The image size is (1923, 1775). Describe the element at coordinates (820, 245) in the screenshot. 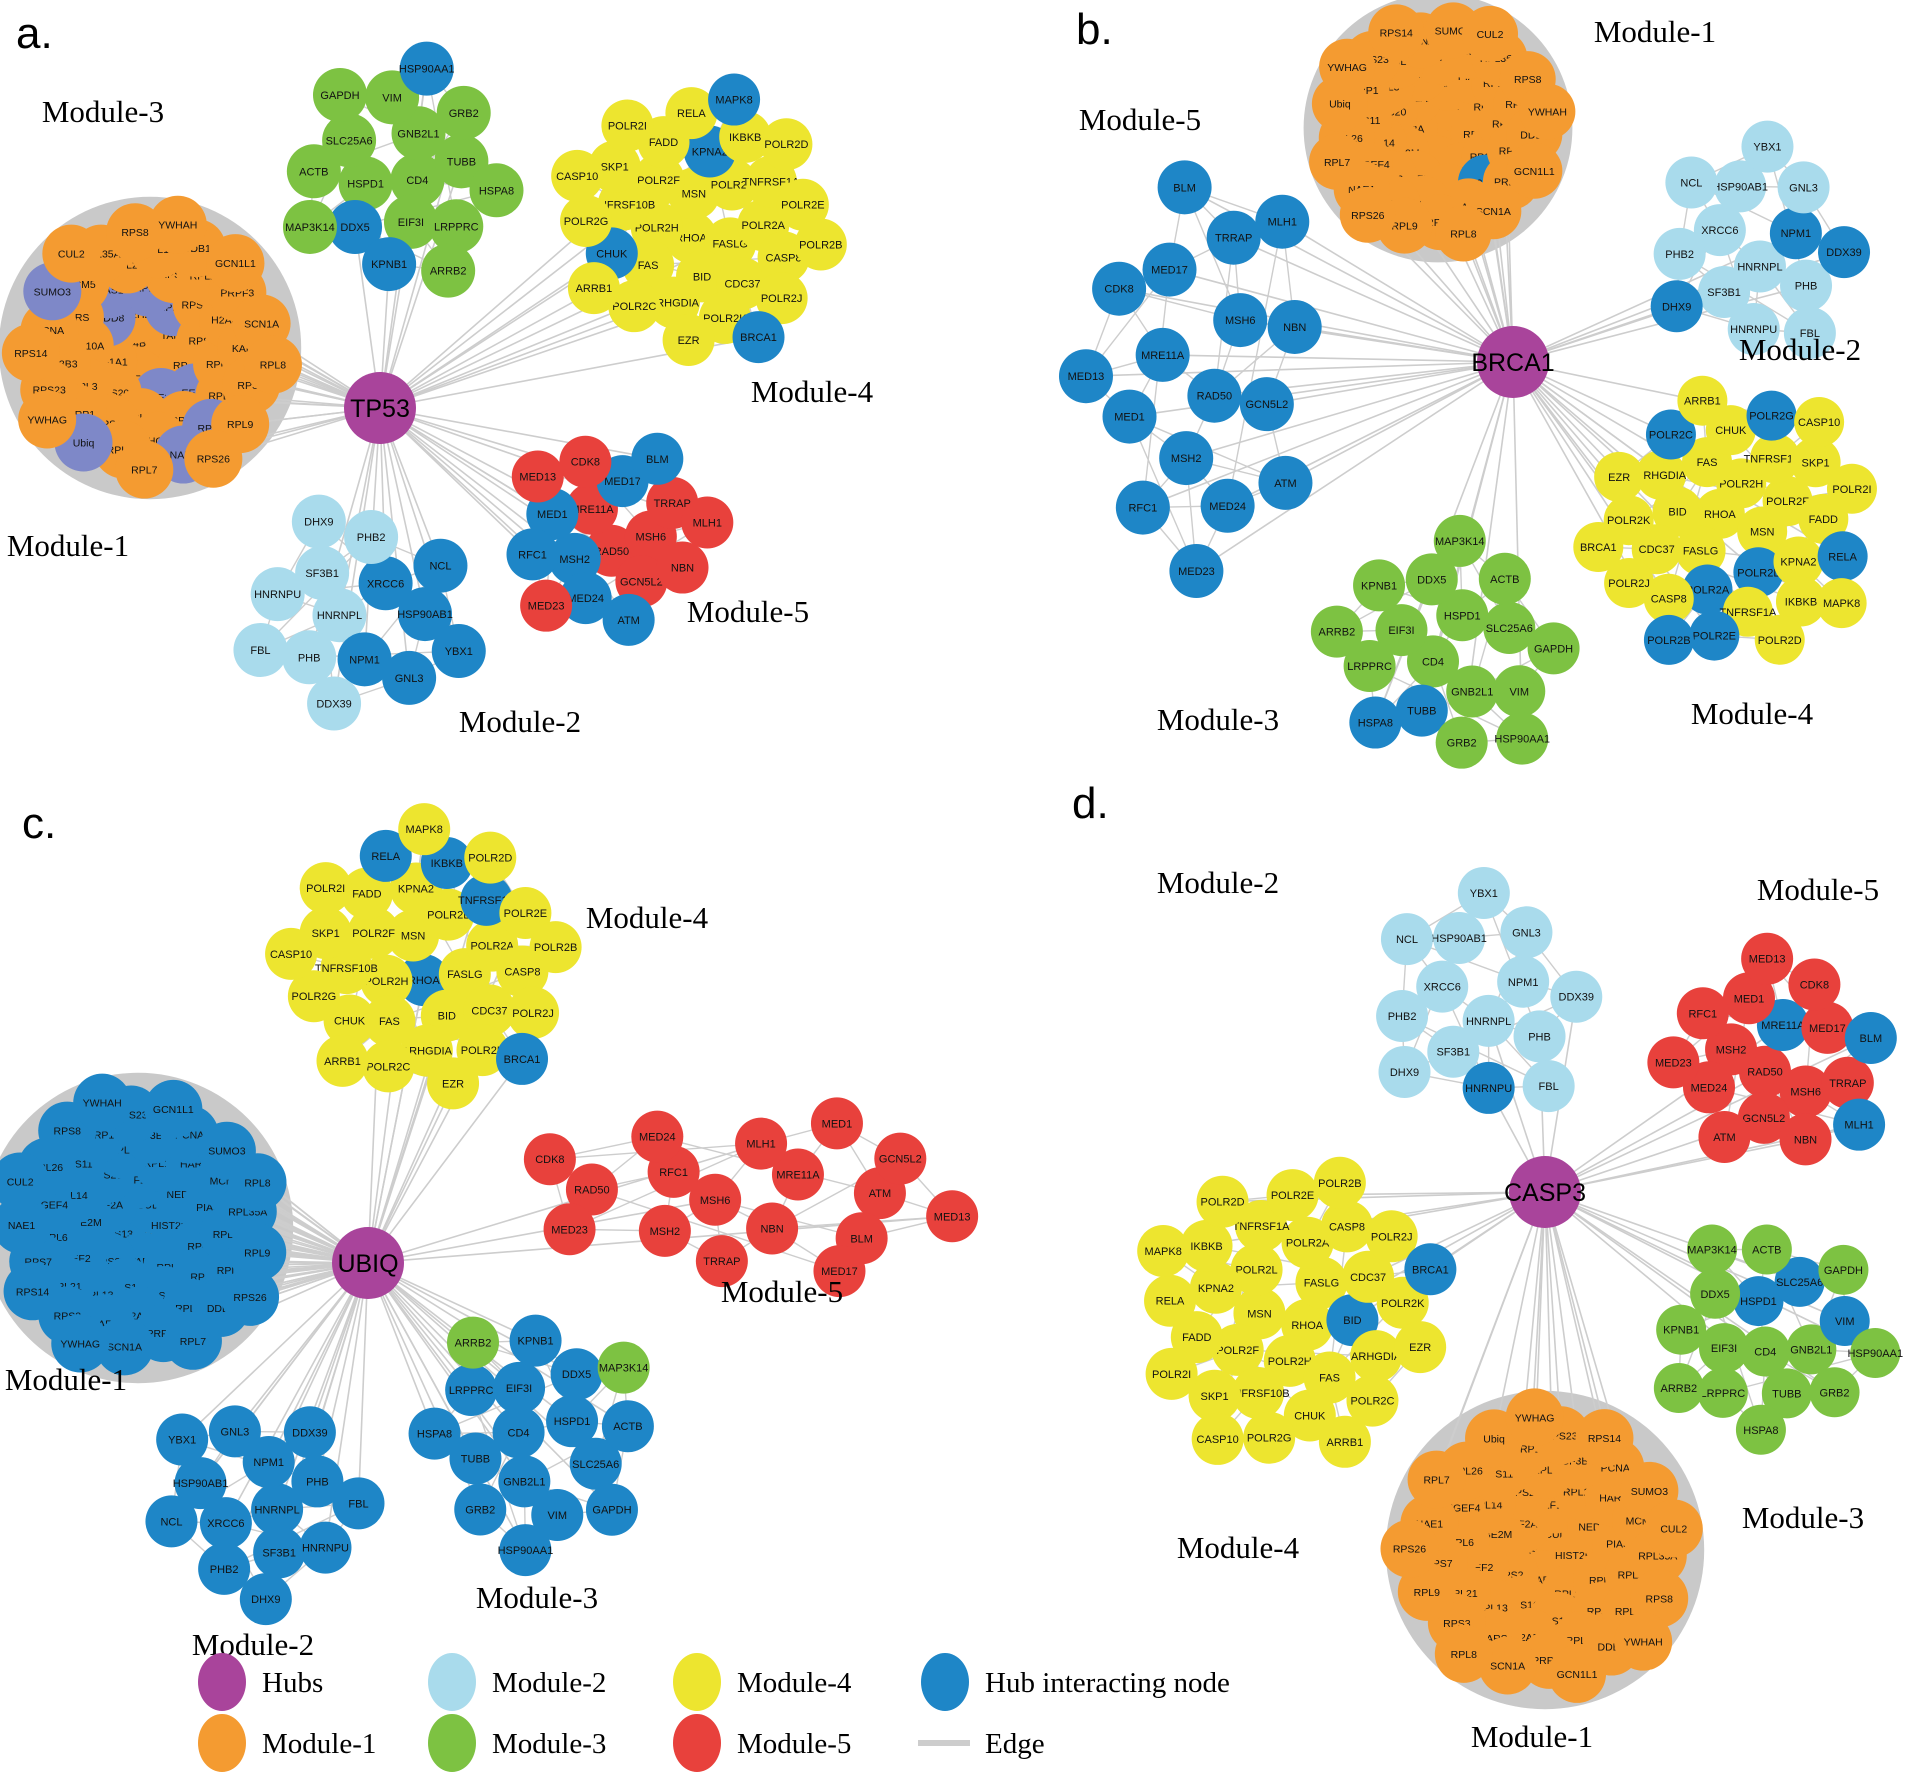

I see `gene-label: POLR2B` at that location.